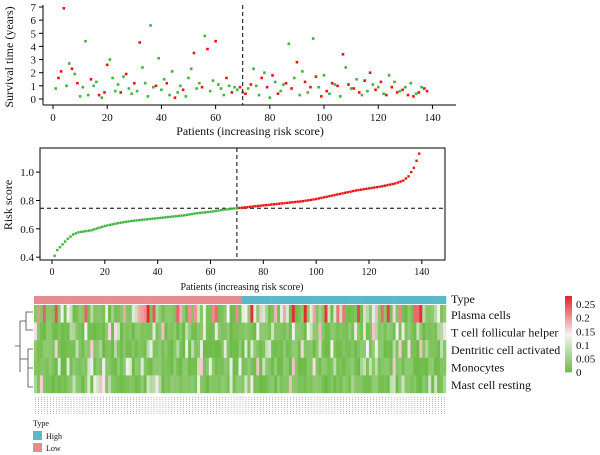  I want to click on survival-y-label: Survival time (years), so click(9, 56).